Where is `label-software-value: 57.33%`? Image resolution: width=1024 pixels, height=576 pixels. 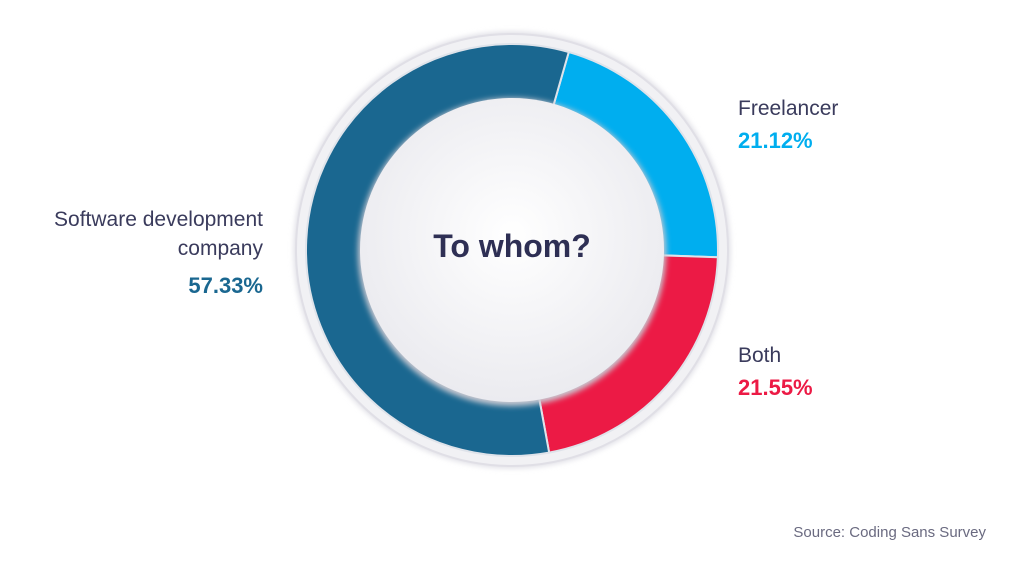 label-software-value: 57.33% is located at coordinates (225, 285).